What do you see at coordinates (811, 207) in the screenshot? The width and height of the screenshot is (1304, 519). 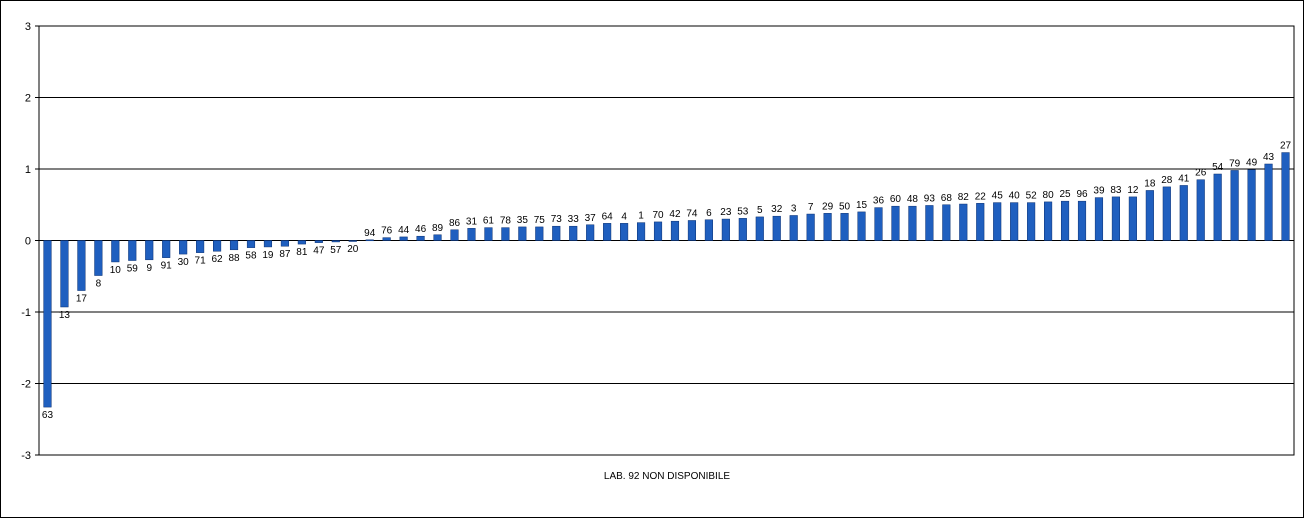 I see `bar-label-7: 7` at bounding box center [811, 207].